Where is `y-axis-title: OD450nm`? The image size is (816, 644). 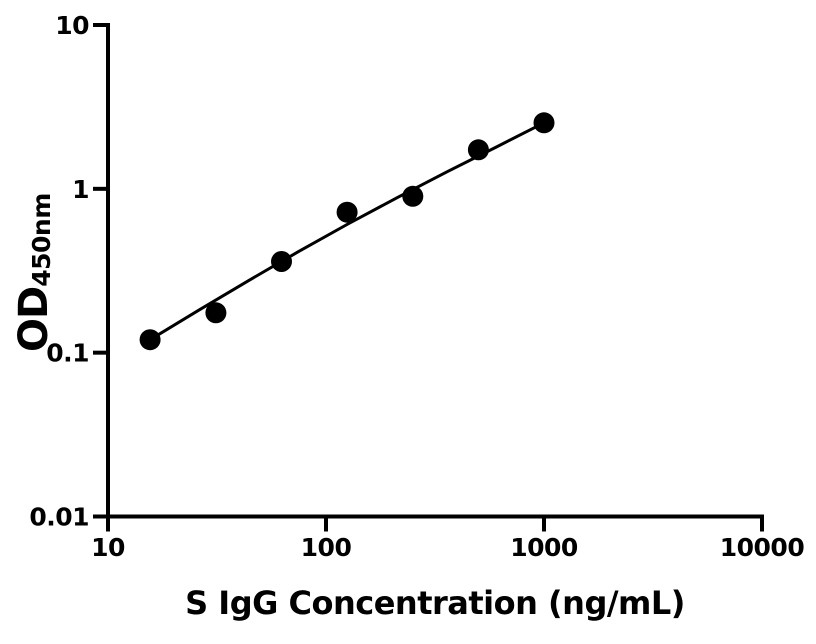
y-axis-title: OD450nm is located at coordinates (34, 272).